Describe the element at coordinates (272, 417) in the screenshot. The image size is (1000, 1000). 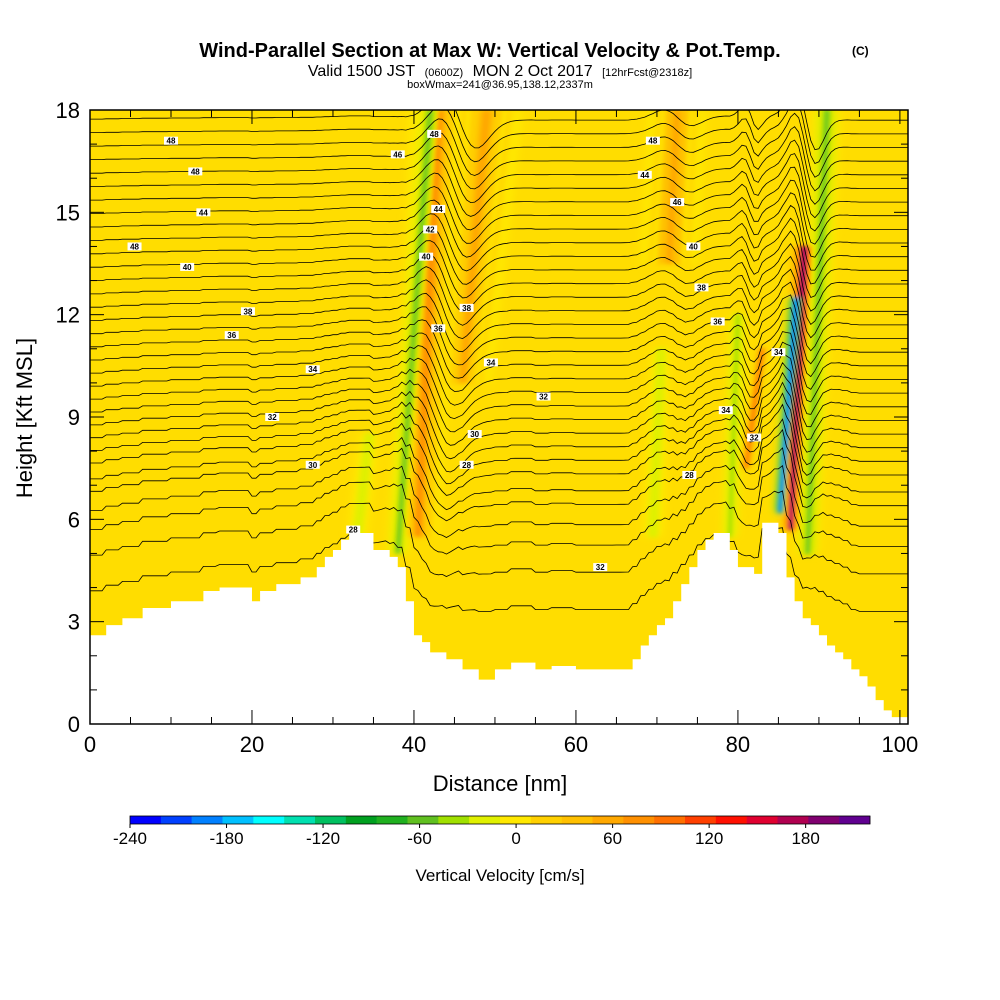
I see `isentrope-label: 32` at that location.